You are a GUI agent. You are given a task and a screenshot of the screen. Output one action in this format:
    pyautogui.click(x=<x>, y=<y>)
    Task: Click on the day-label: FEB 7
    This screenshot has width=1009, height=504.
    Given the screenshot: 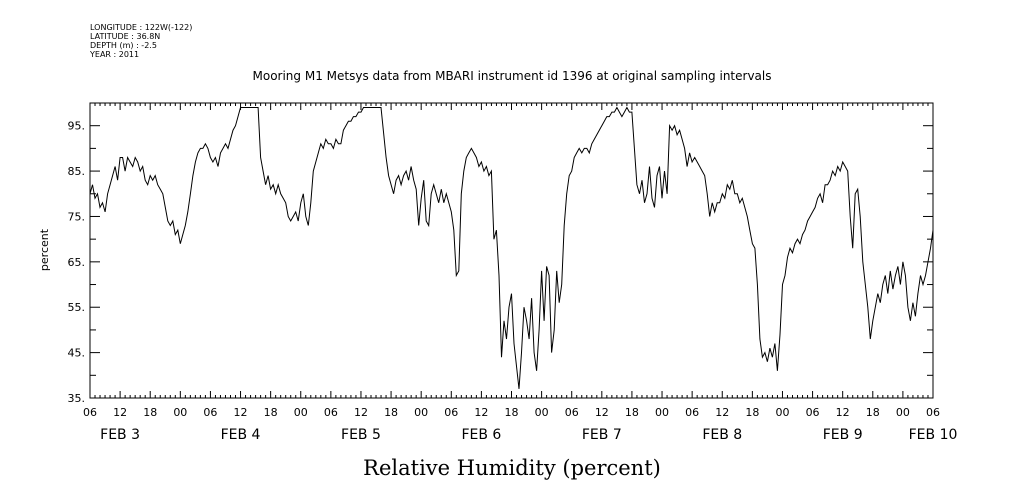 What is the action you would take?
    pyautogui.click(x=602, y=435)
    